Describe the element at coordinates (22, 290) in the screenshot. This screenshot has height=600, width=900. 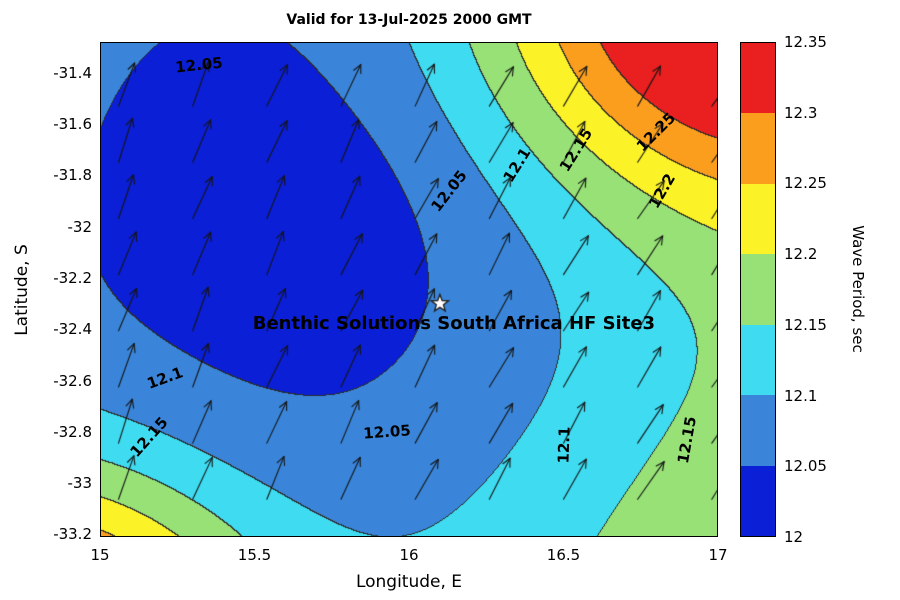
I see `y-axis-label: Latitude, S` at that location.